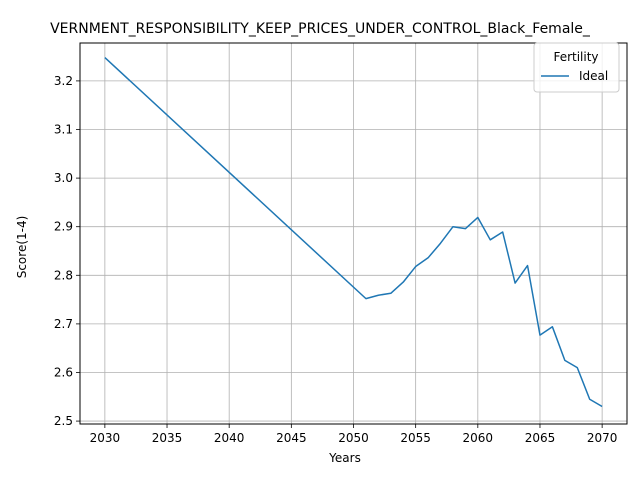 Image resolution: width=640 pixels, height=480 pixels. Describe the element at coordinates (63, 421) in the screenshot. I see `y-tick-label: 2.5` at that location.